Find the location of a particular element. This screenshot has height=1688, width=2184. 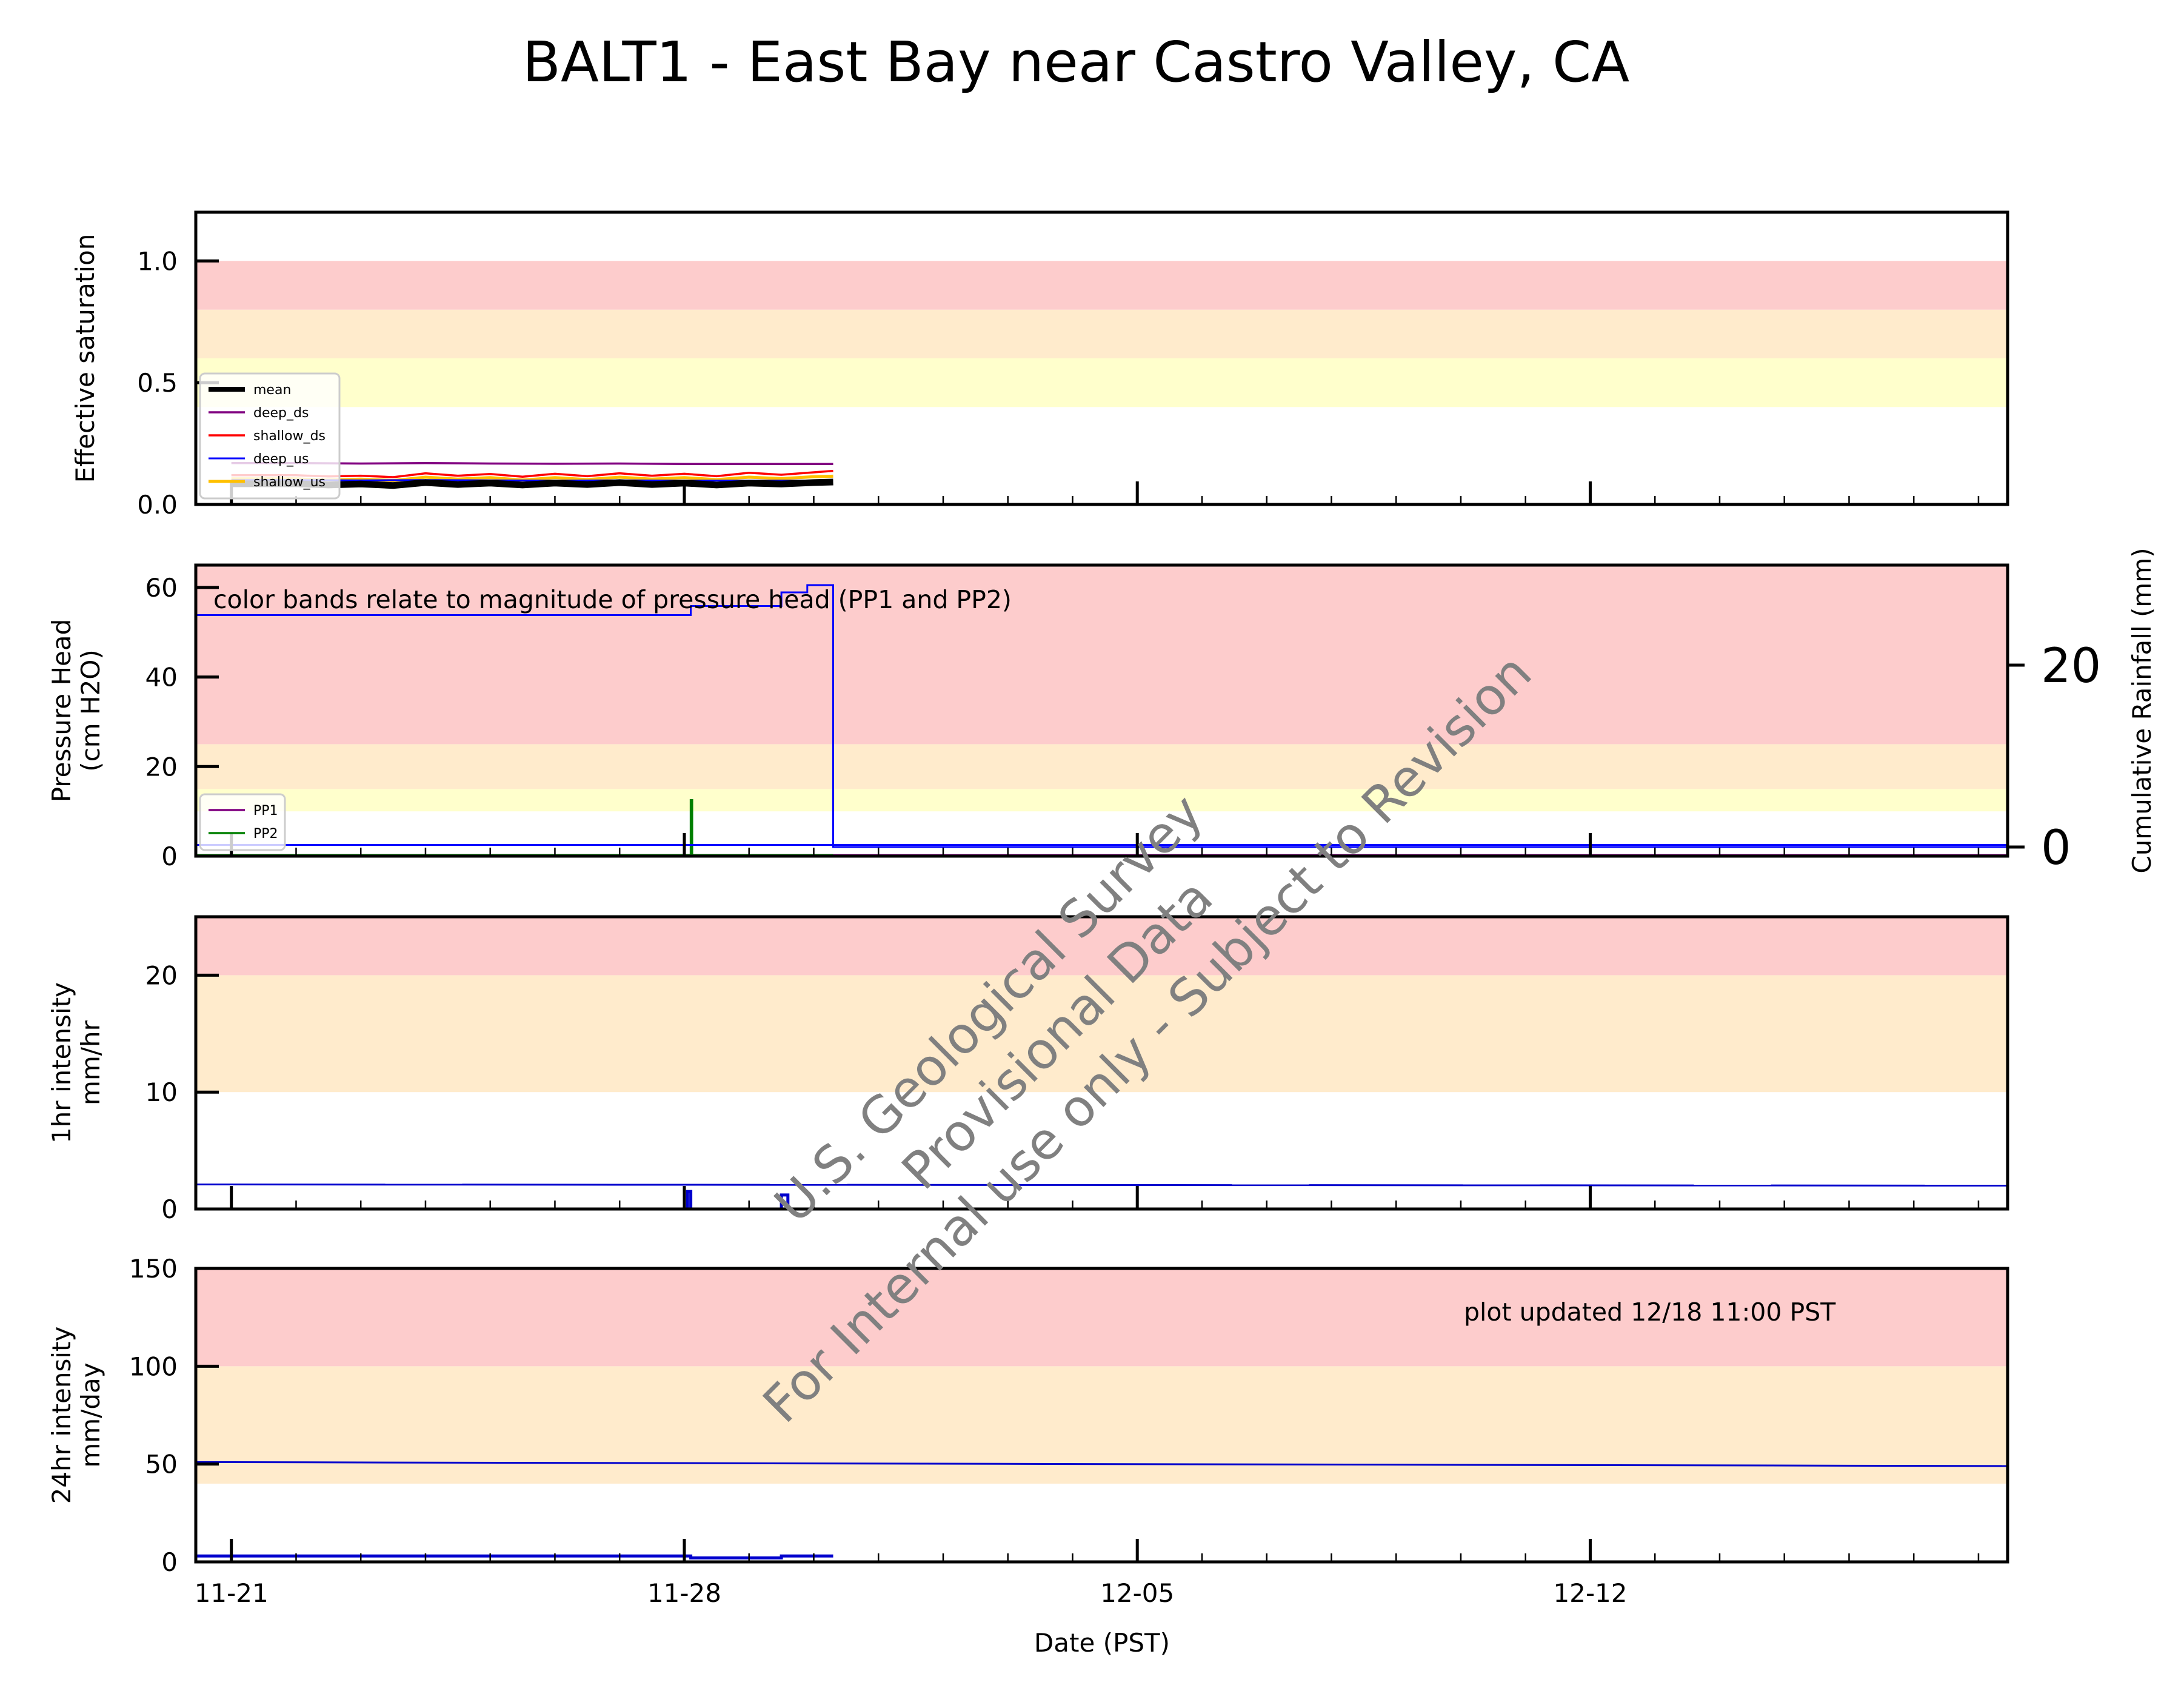

y-tick-label: 100 is located at coordinates (153, 1366).